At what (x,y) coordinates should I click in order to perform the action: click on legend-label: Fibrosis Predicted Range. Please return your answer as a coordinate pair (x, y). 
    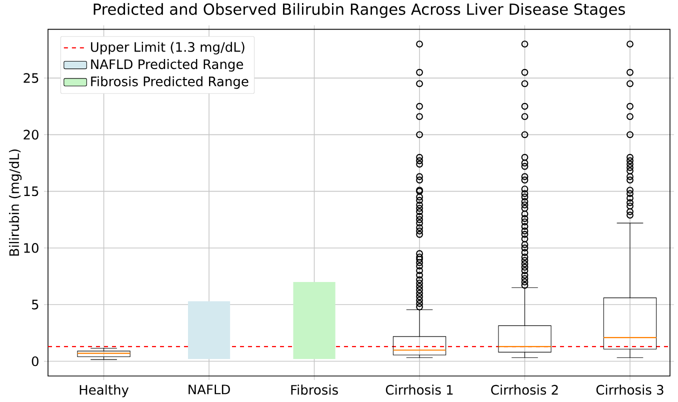
    Looking at the image, I should click on (169, 82).